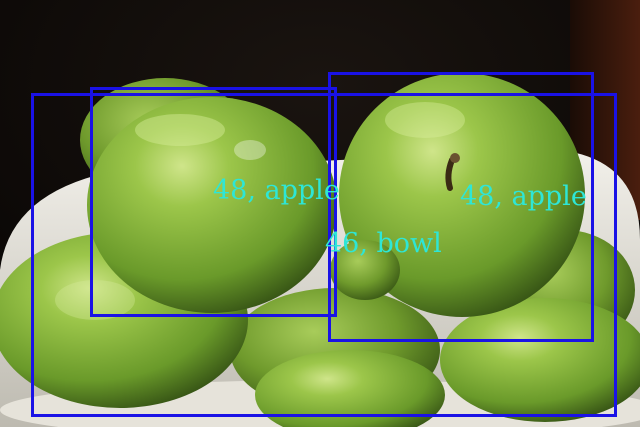  What do you see at coordinates (523, 196) in the screenshot?
I see `detection-label-apple-right: 48, apple` at bounding box center [523, 196].